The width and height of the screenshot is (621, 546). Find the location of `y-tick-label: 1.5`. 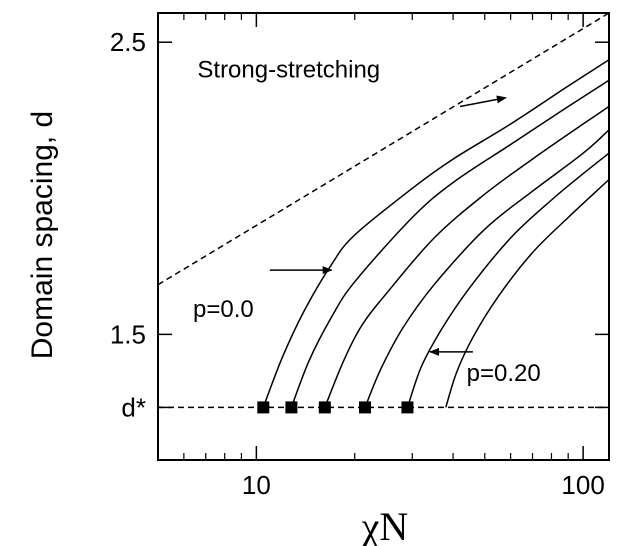

y-tick-label: 1.5 is located at coordinates (128, 334).